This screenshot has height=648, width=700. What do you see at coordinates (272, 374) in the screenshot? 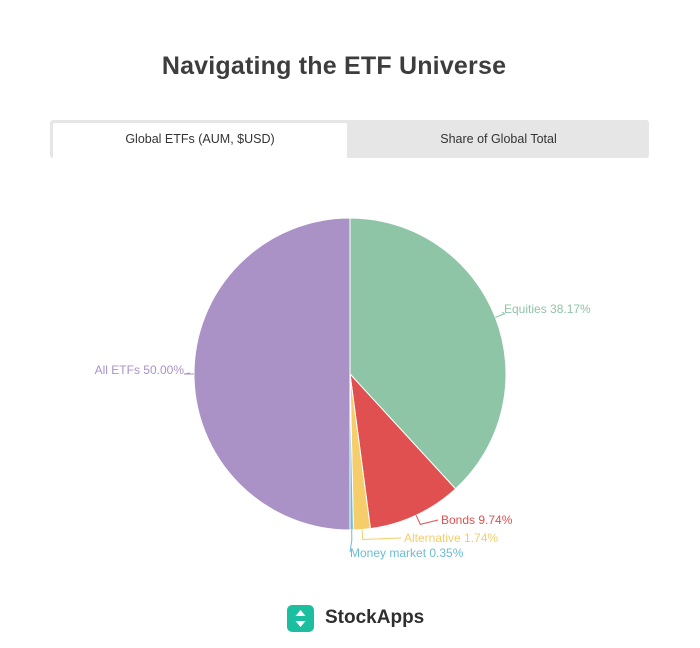
I see `pie-slice-all-etfs` at bounding box center [272, 374].